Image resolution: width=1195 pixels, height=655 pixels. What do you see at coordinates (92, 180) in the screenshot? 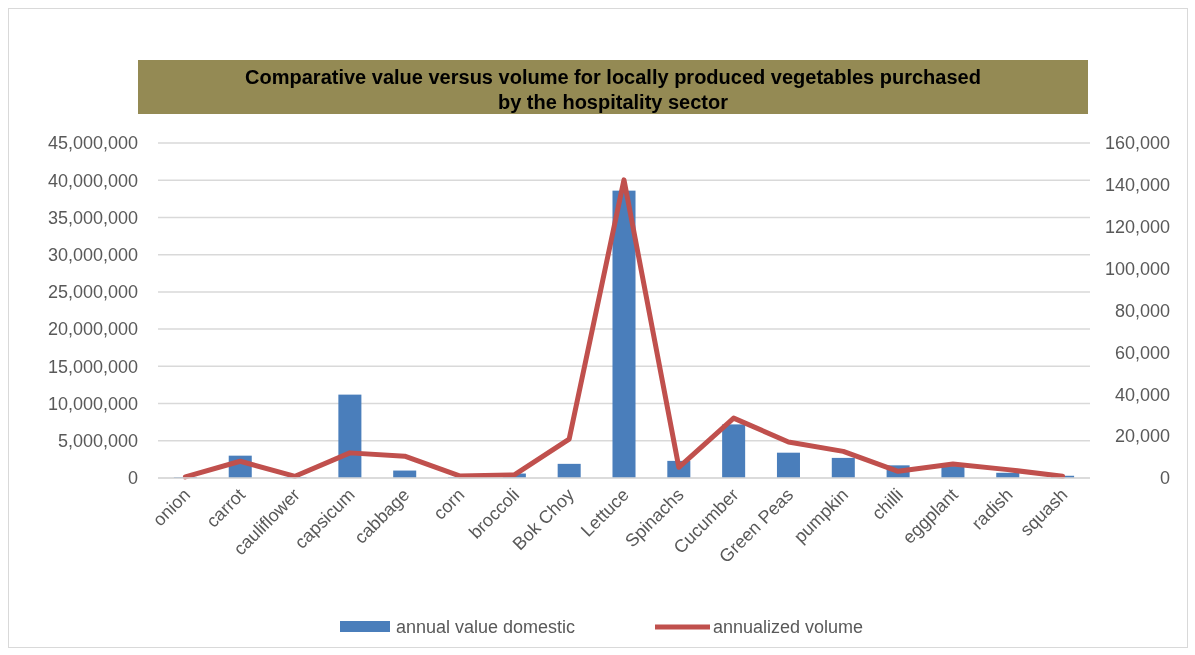
I see `y-tick-label: 40,000,000` at bounding box center [92, 180].